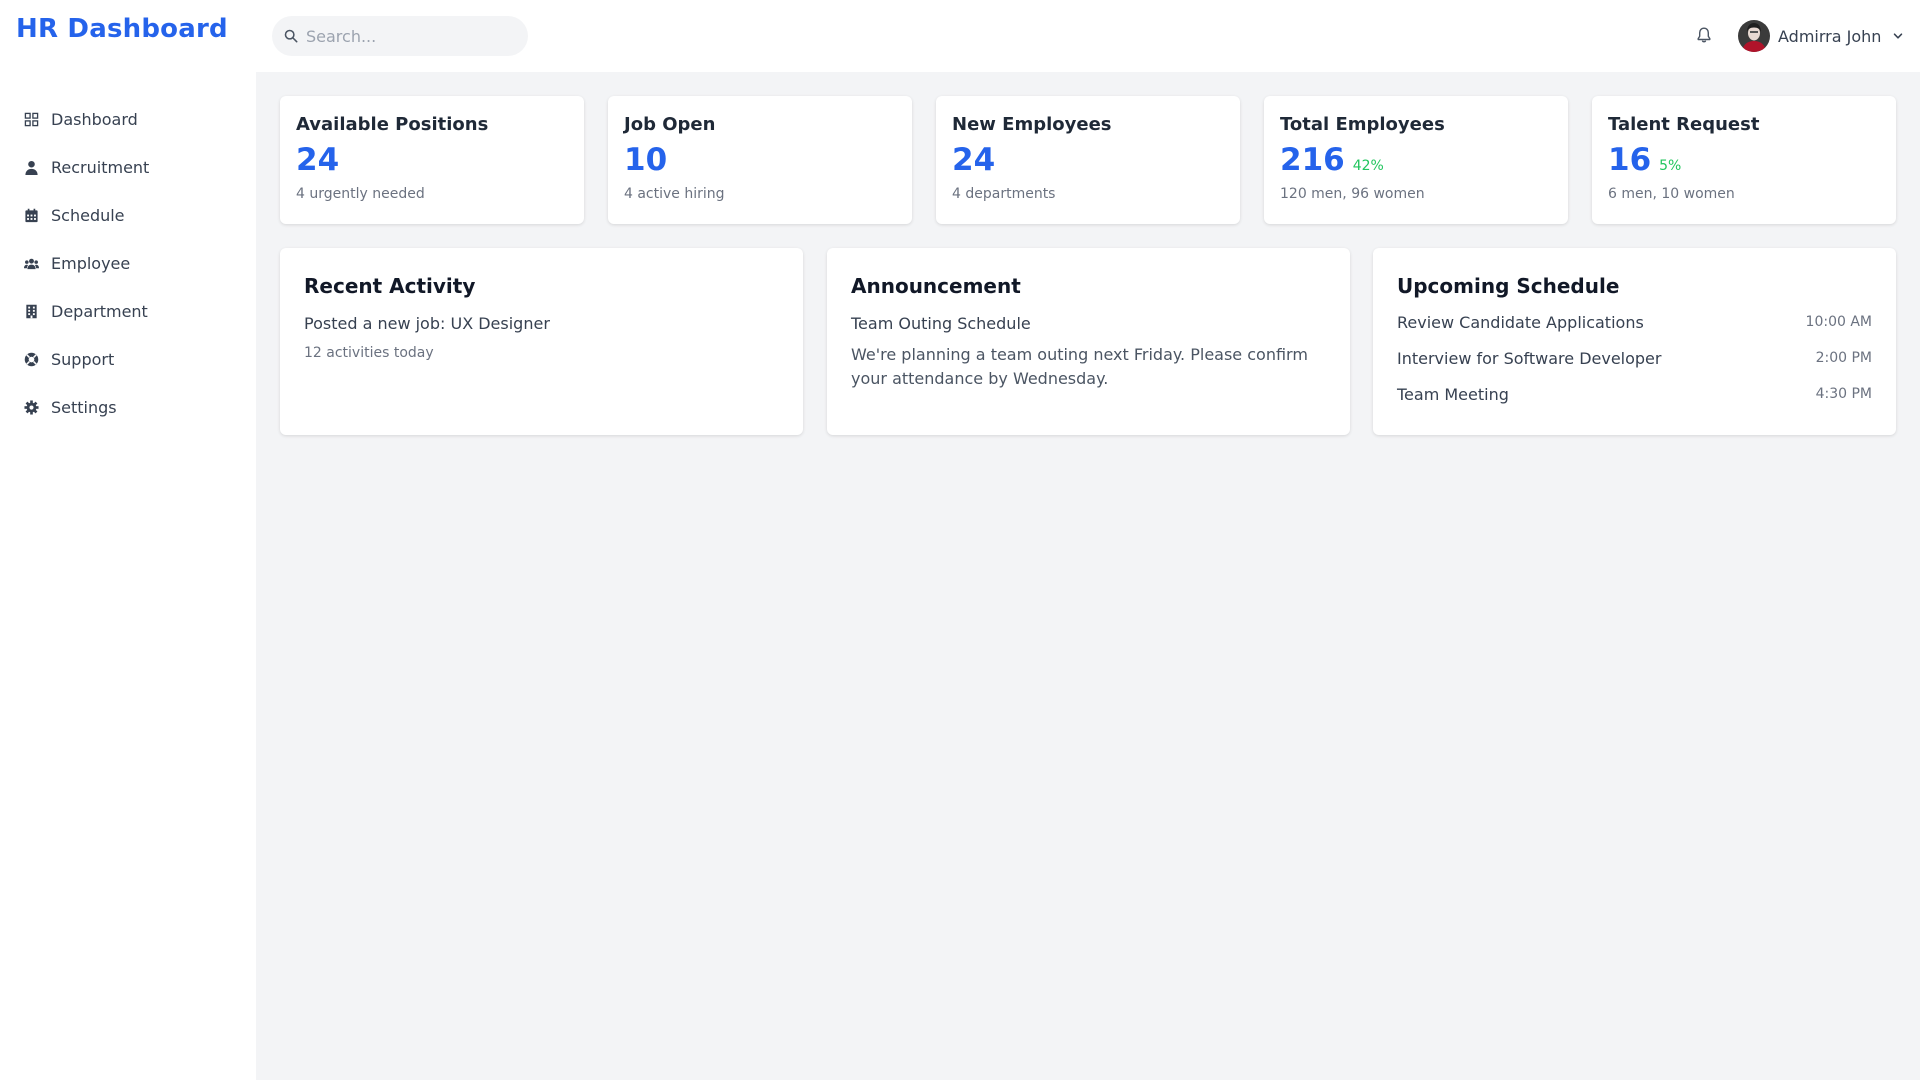 This screenshot has width=1920, height=1080. I want to click on activity-summary: 12 activities today, so click(369, 353).